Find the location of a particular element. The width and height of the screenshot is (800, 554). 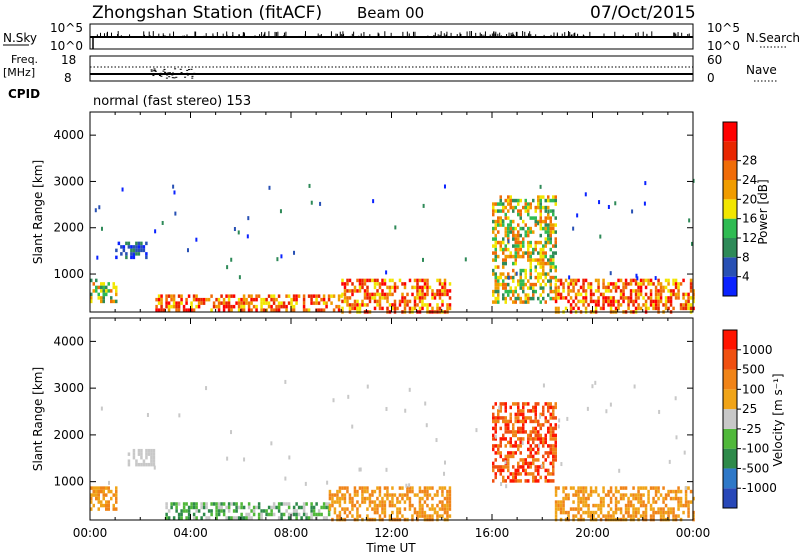

beam-label: Beam 00 is located at coordinates (390, 13).